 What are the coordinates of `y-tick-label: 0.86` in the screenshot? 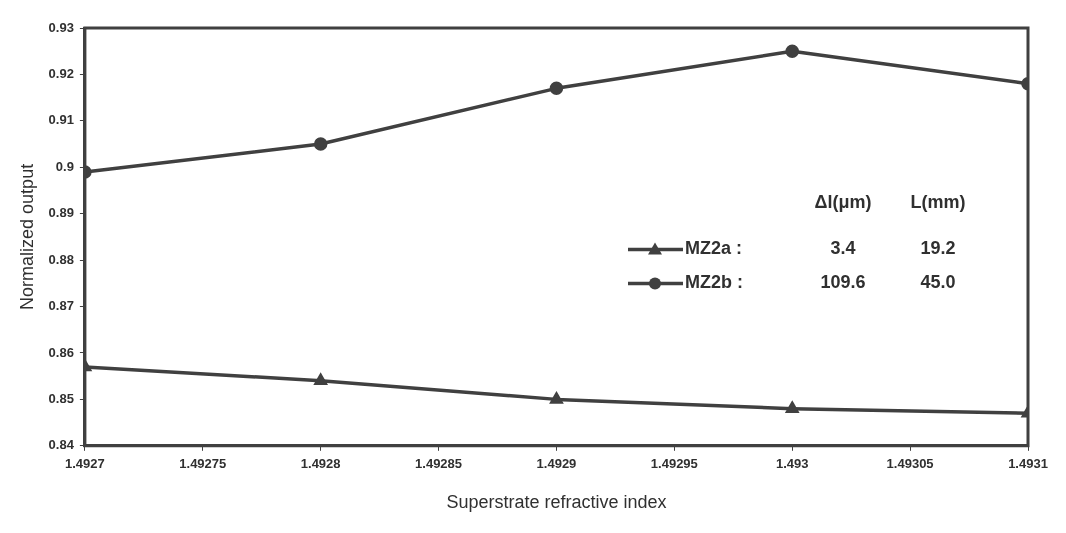 It's located at (61, 352).